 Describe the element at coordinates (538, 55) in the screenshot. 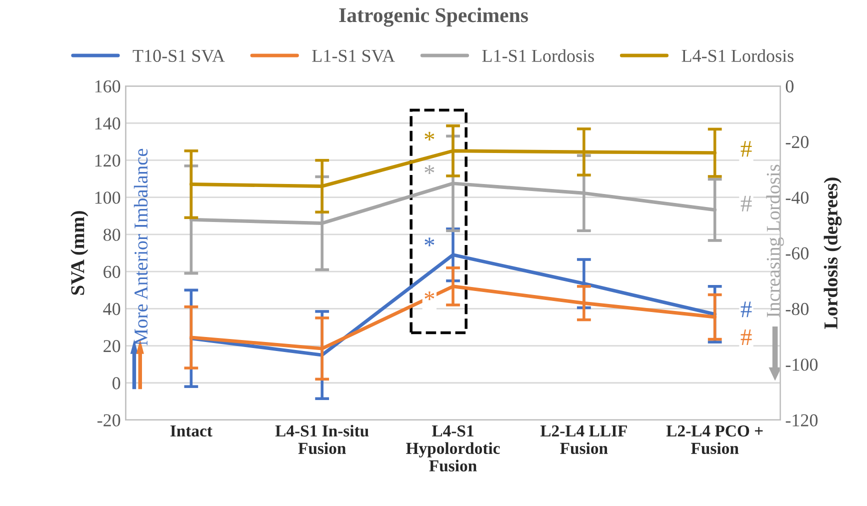

I see `legend-label: L1-S1 Lordosis` at that location.